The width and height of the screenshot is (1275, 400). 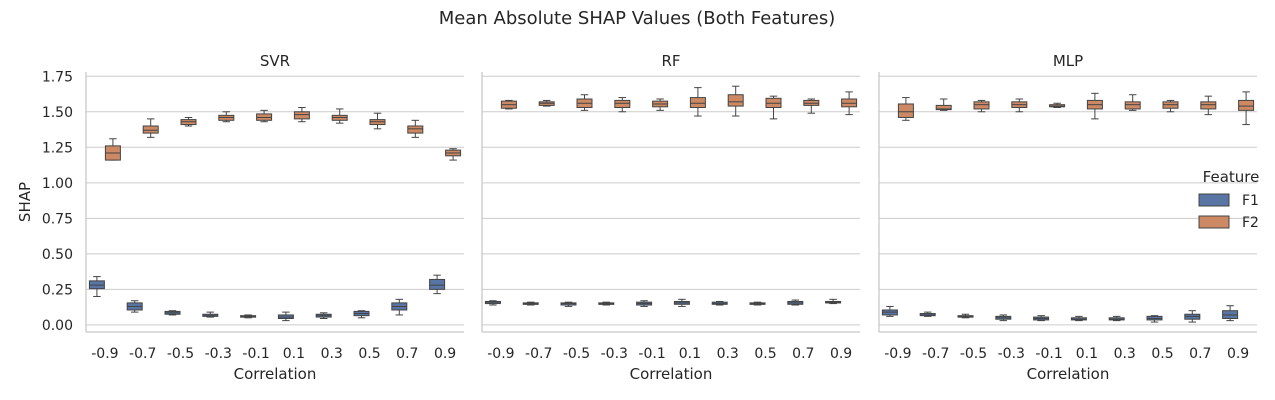 What do you see at coordinates (57, 77) in the screenshot?
I see `y-tick-label: 1.75` at bounding box center [57, 77].